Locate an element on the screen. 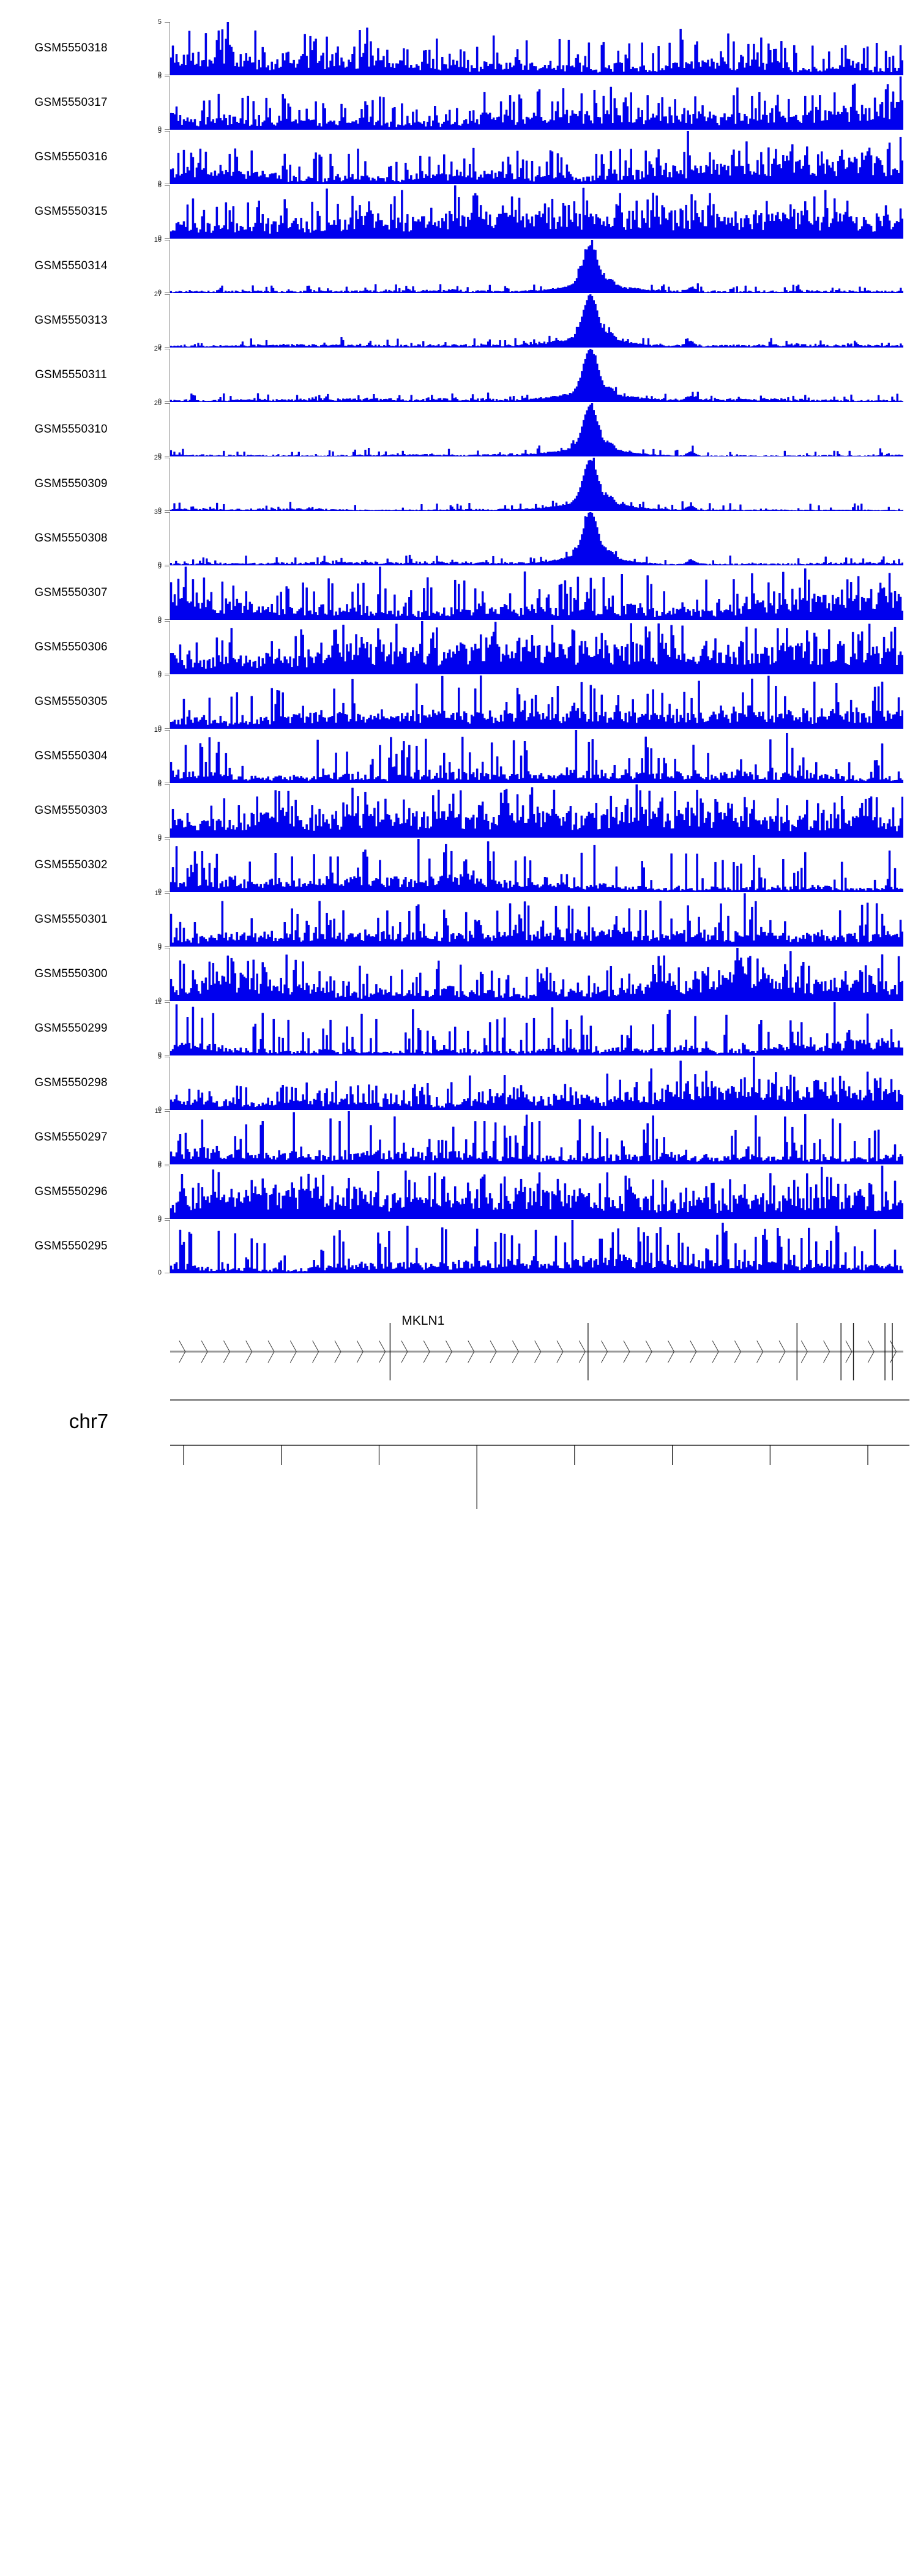 The height and width of the screenshot is (2576, 918). coverage-track: GSM5550308 33 0 is located at coordinates (459, 538).